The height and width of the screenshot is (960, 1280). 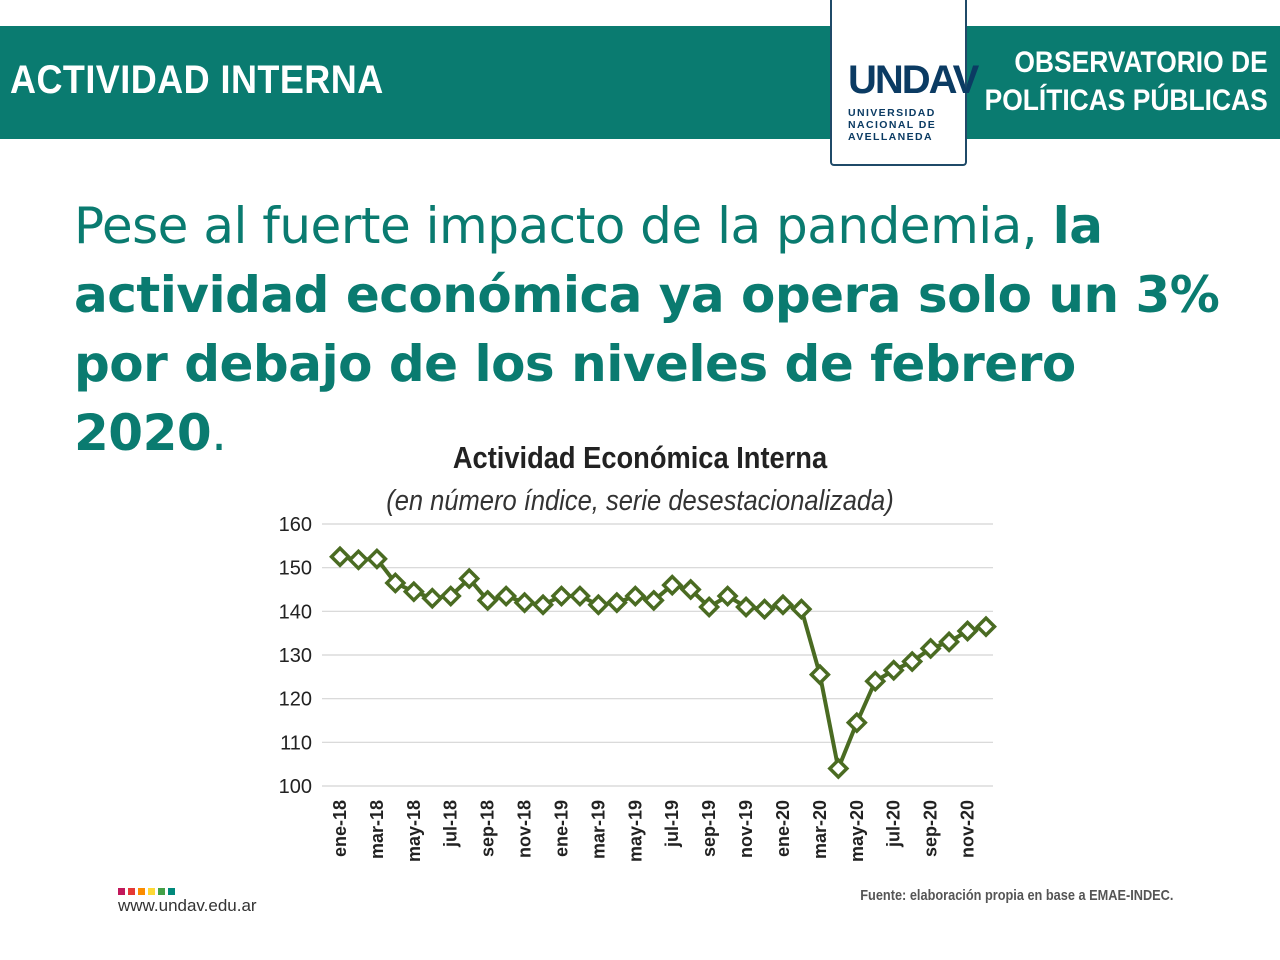 What do you see at coordinates (892, 125) in the screenshot?
I see `logo-subtitle-line-2: NACIONAL DE` at bounding box center [892, 125].